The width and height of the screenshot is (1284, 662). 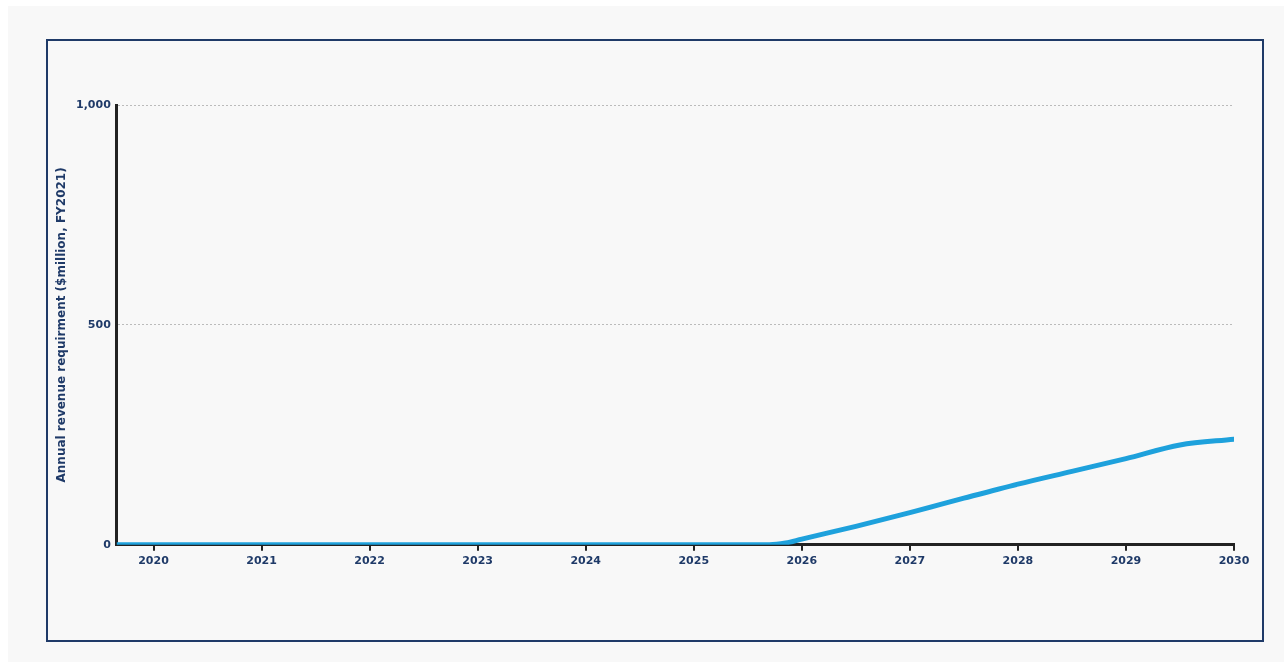 I want to click on x-tick-label: 2029, so click(x=1126, y=561).